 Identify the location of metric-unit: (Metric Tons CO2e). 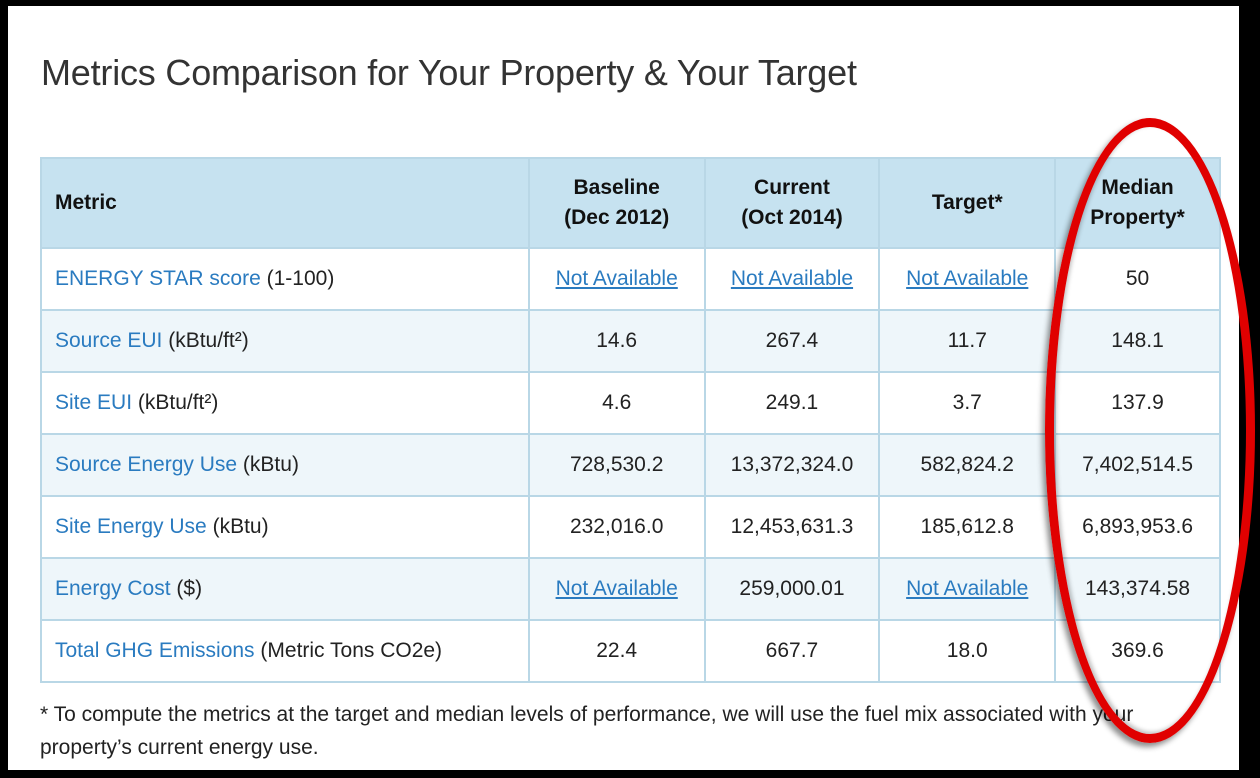
(348, 650).